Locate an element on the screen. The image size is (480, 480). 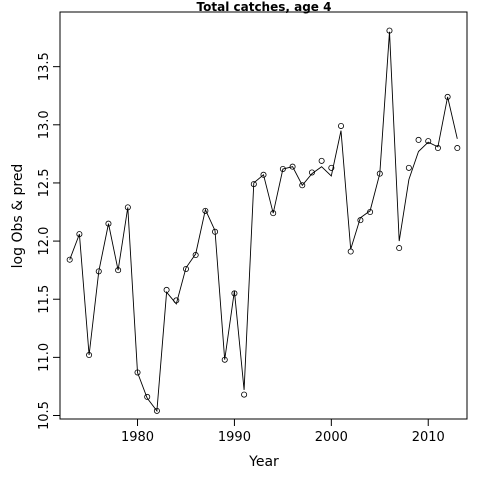
x-tick-label: 2000 is located at coordinates (331, 437).